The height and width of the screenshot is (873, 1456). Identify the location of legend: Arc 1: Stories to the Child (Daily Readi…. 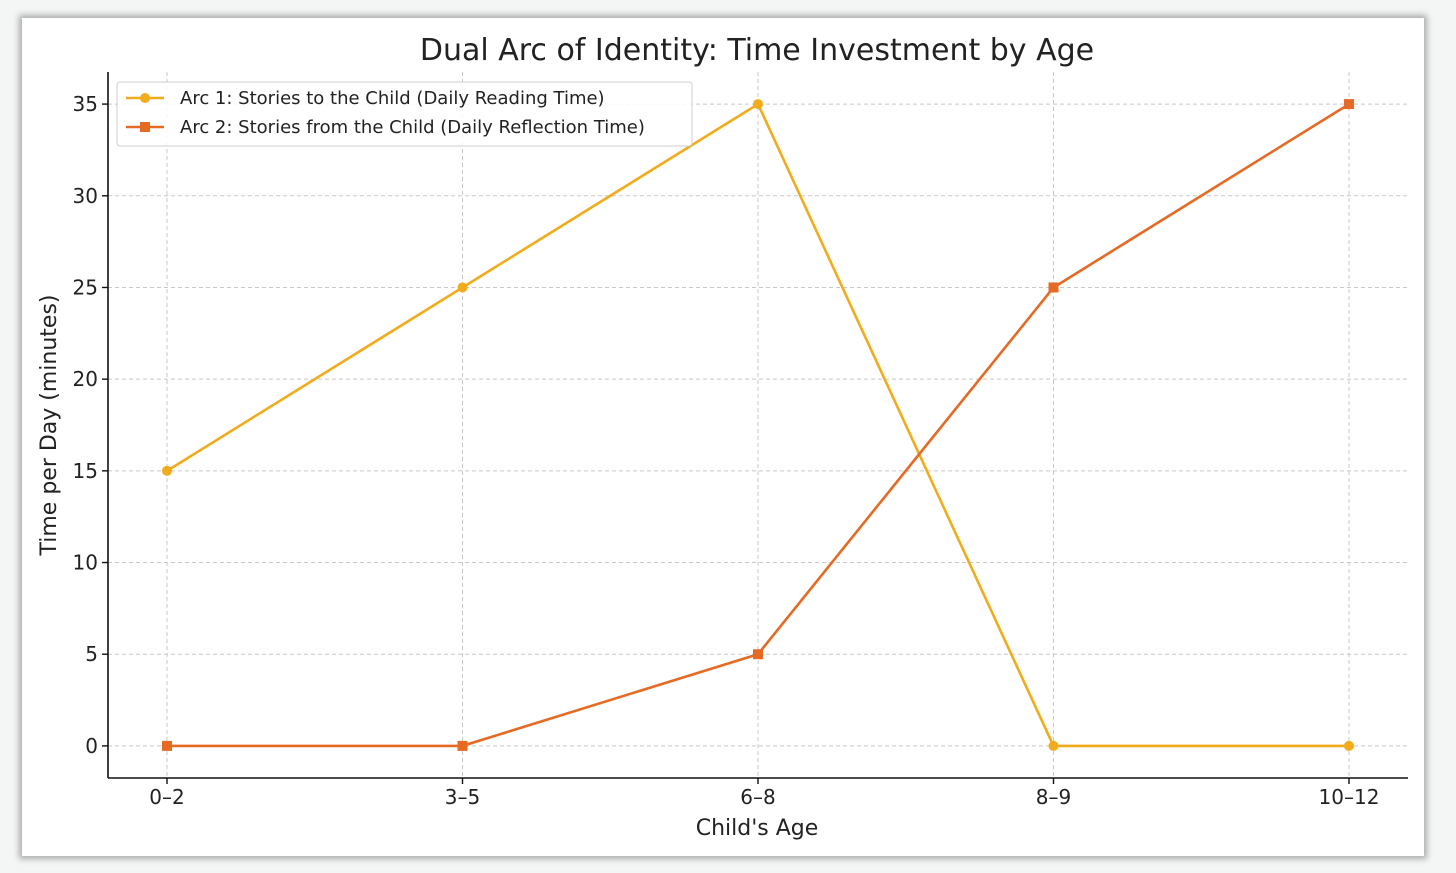
(404, 114).